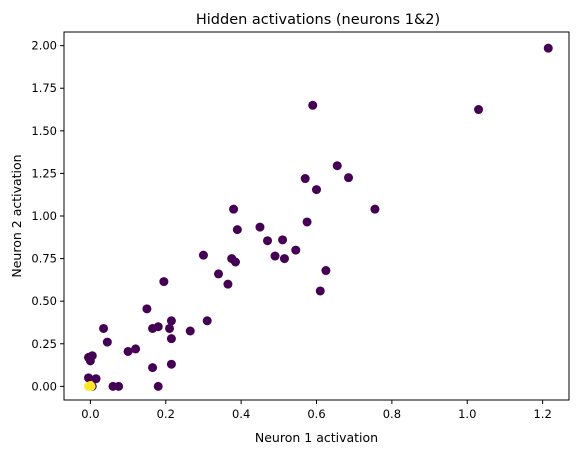 The image size is (576, 455). What do you see at coordinates (44, 259) in the screenshot?
I see `y-tick-label: 0.75` at bounding box center [44, 259].